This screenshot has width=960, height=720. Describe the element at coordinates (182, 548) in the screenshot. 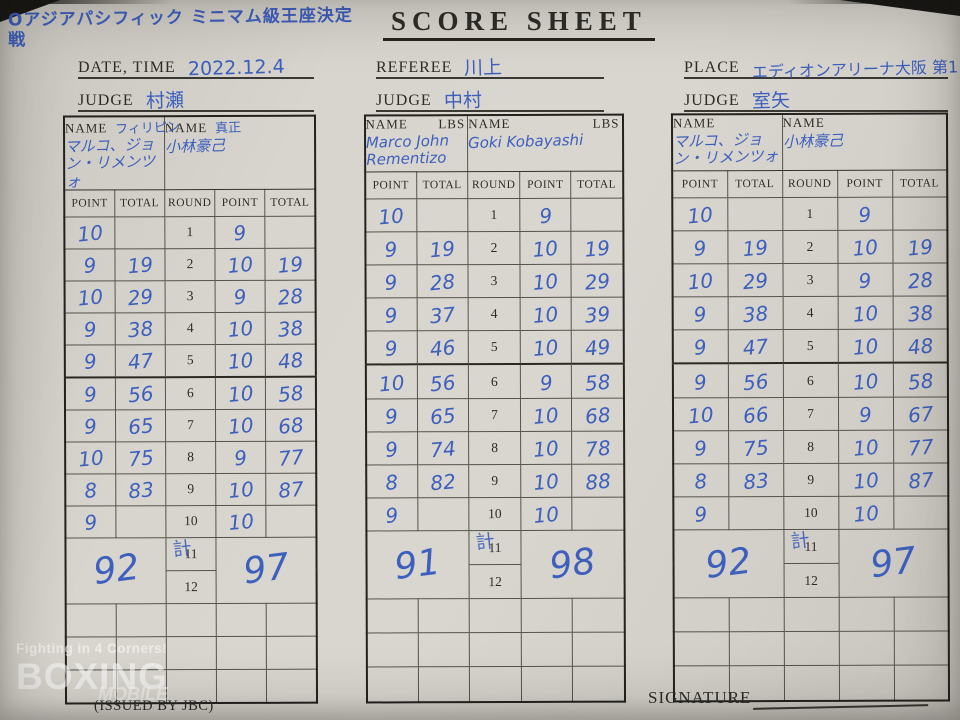

I see `total-kanji: 計` at that location.